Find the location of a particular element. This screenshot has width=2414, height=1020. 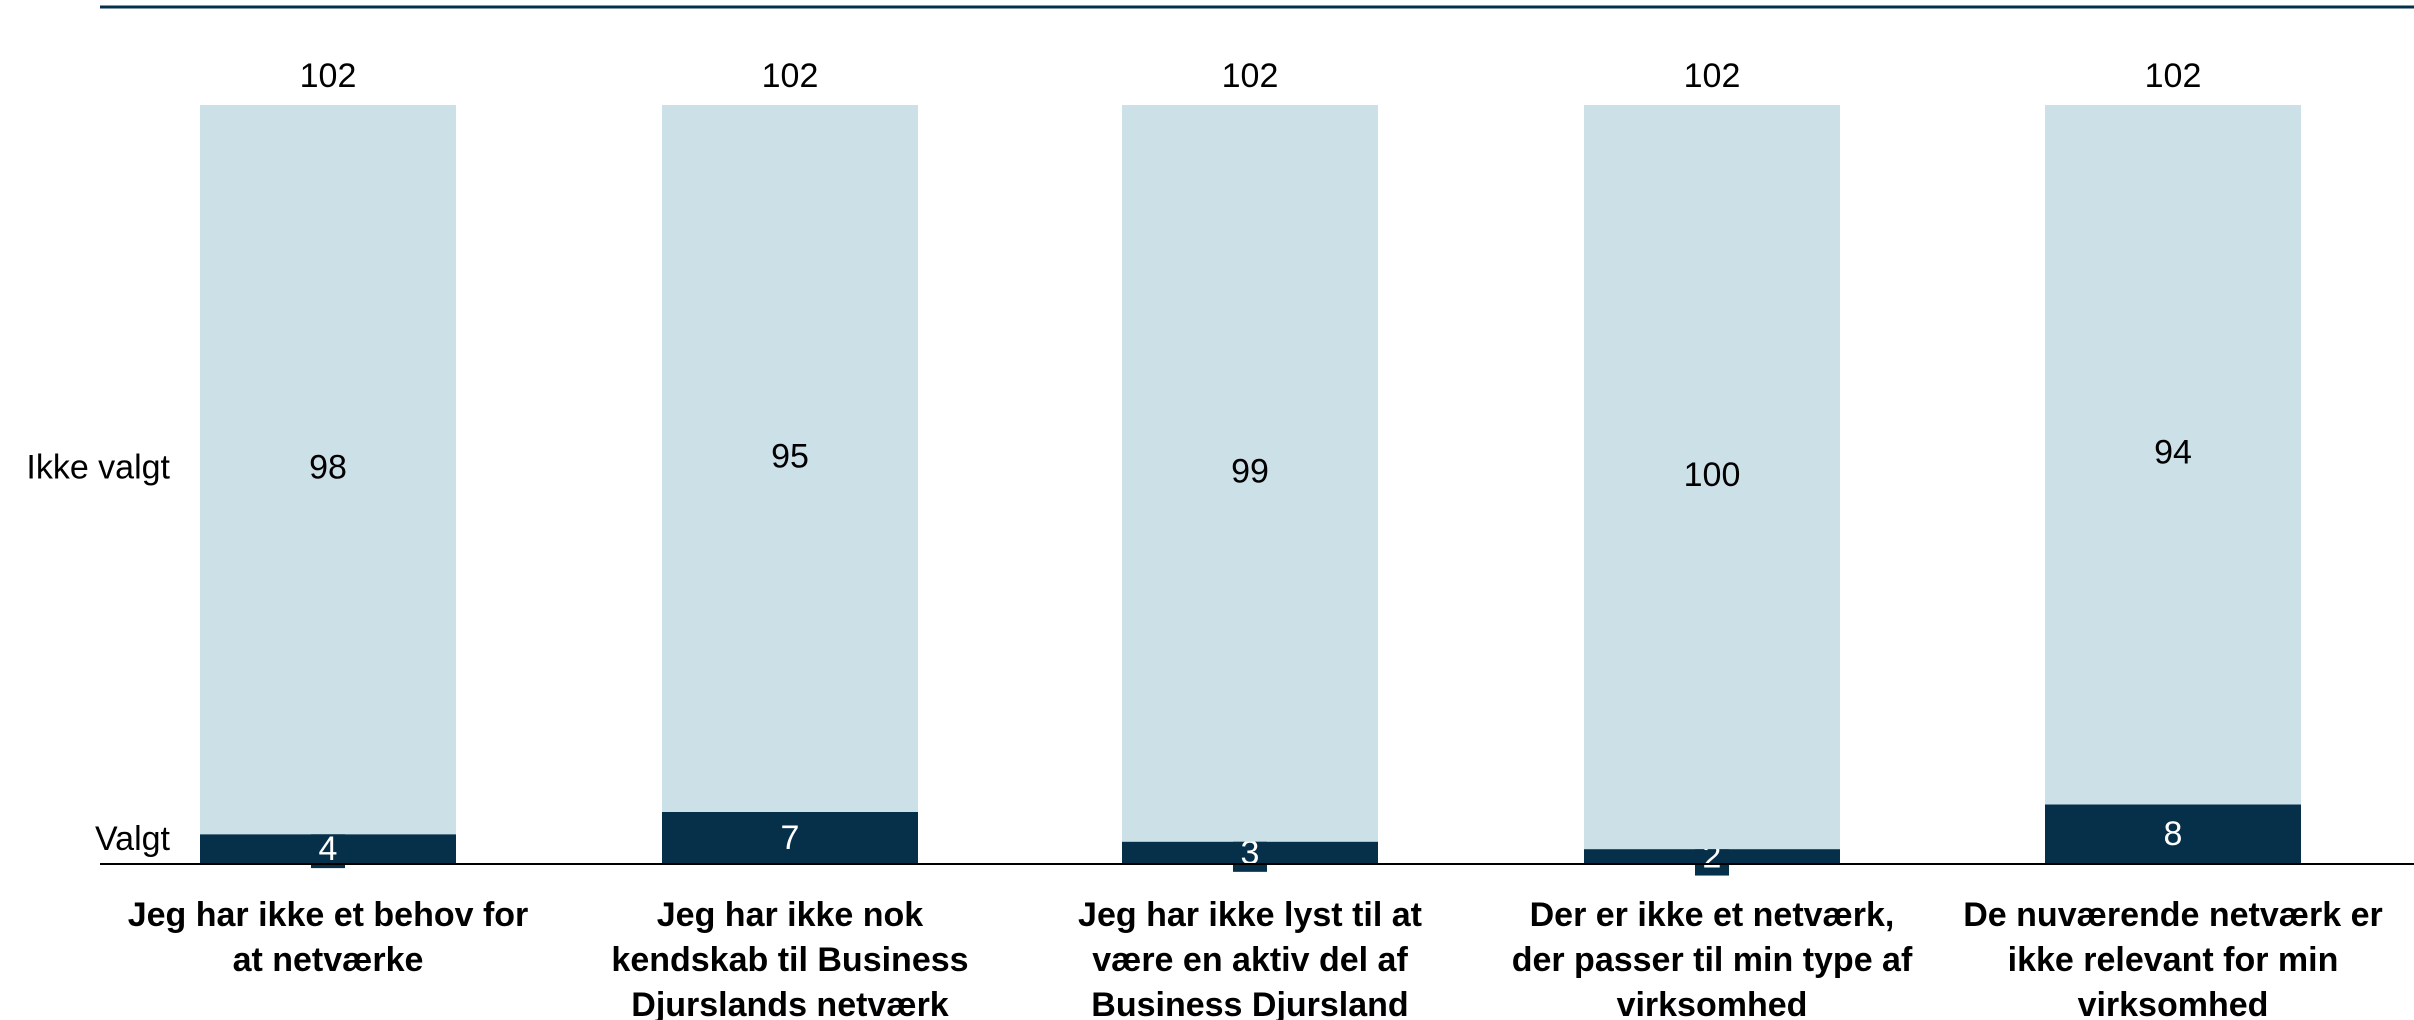

category-label: Jeg har ikke et behov for at netværke is located at coordinates (328, 937).